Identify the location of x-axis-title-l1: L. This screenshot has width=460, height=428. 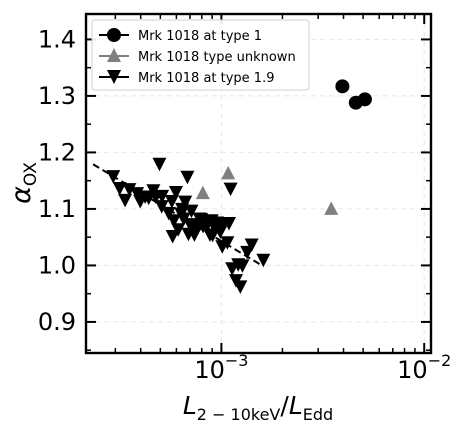
(190, 405).